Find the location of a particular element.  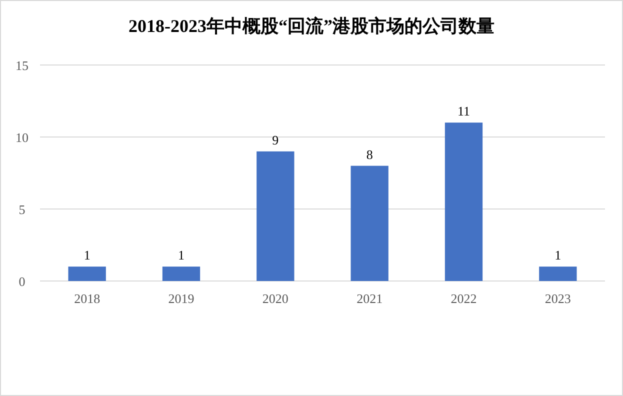

x-tick-label: 2020 is located at coordinates (275, 298).